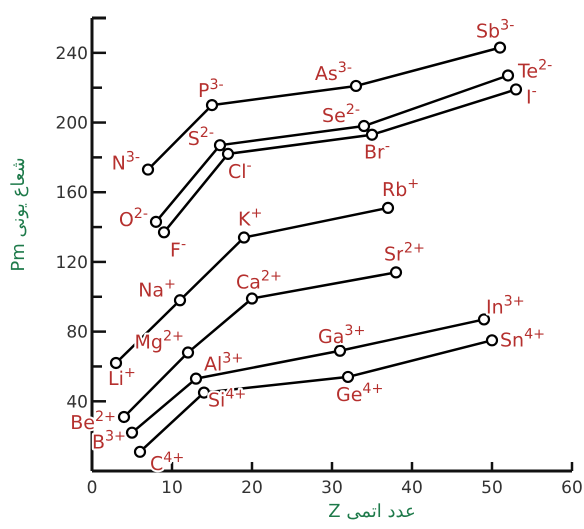  What do you see at coordinates (77, 332) in the screenshot?
I see `y-tick-label: 80` at bounding box center [77, 332].